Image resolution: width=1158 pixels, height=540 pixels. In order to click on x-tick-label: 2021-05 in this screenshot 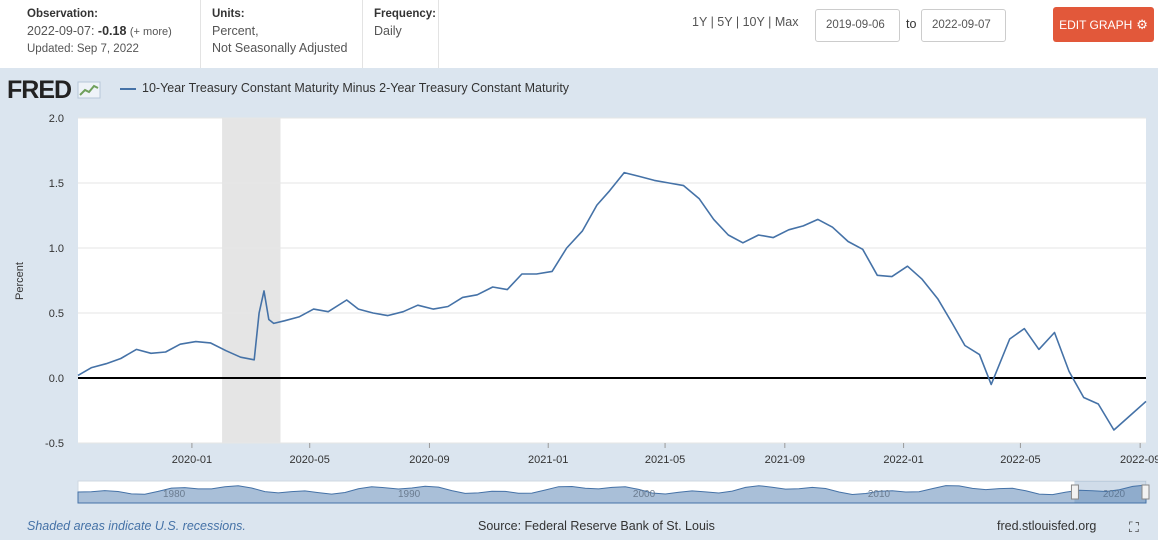, I will do `click(665, 460)`.